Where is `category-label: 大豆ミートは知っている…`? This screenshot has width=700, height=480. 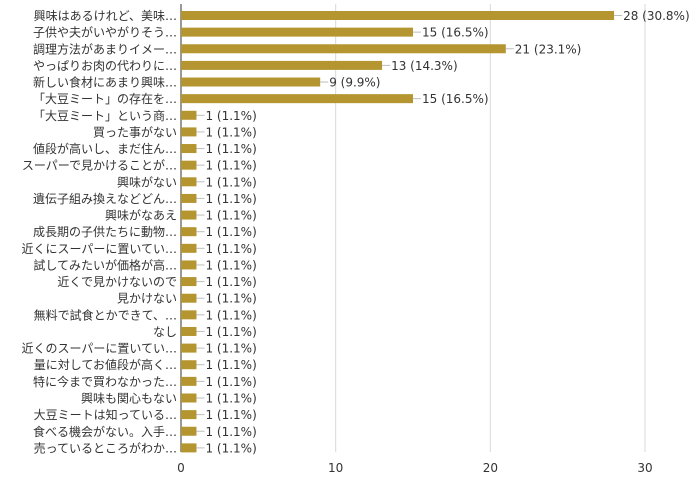
category-label: 大豆ミートは知っている… is located at coordinates (105, 415).